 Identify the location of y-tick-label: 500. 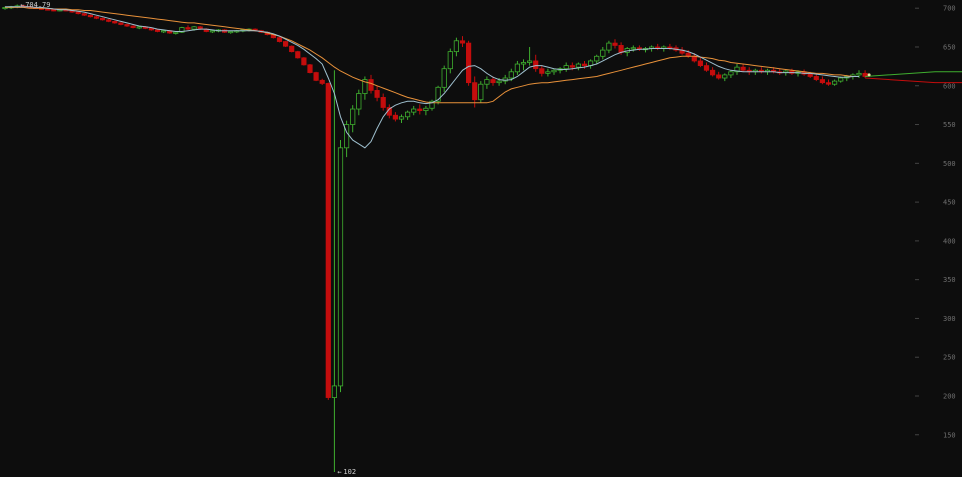
(949, 164).